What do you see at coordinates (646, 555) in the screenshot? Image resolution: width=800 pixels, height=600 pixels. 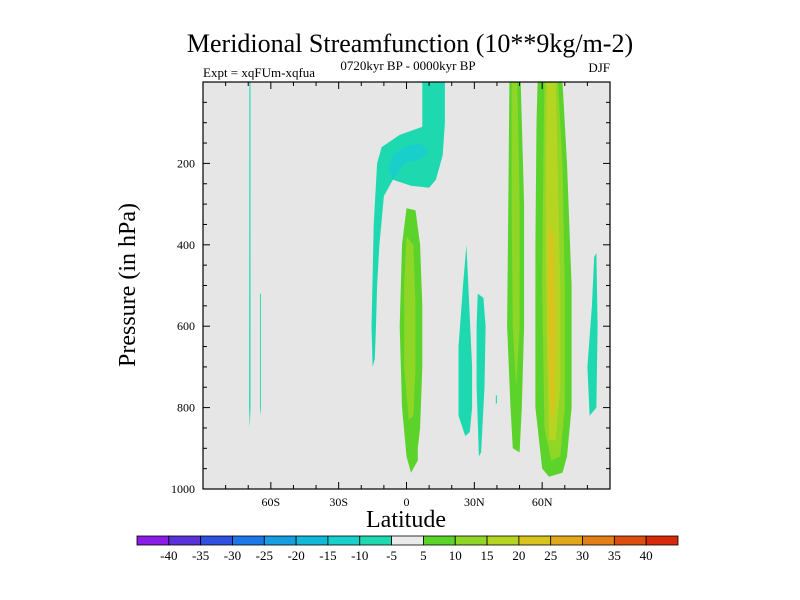 I see `colorbar-label: 40` at bounding box center [646, 555].